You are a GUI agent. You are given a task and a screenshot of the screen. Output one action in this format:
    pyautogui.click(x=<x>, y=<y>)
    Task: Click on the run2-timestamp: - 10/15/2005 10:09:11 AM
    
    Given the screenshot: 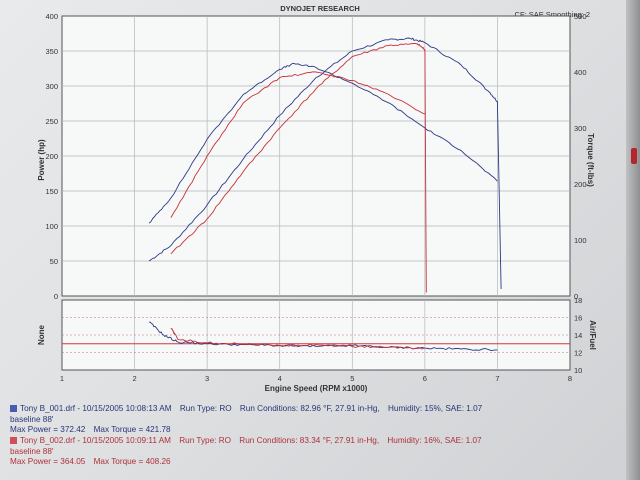 What is the action you would take?
    pyautogui.click(x=124, y=440)
    